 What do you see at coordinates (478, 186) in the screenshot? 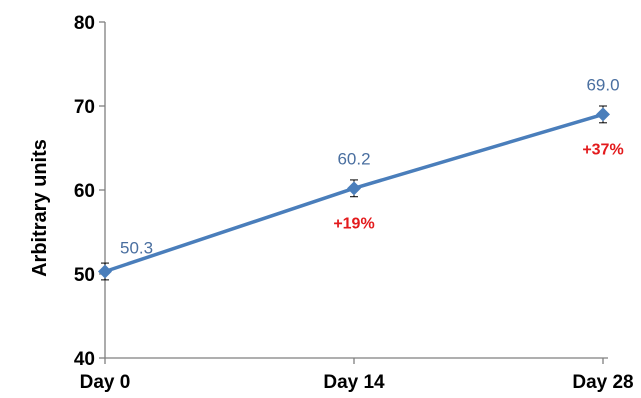
I see `annotations: +19% +37%` at bounding box center [478, 186].